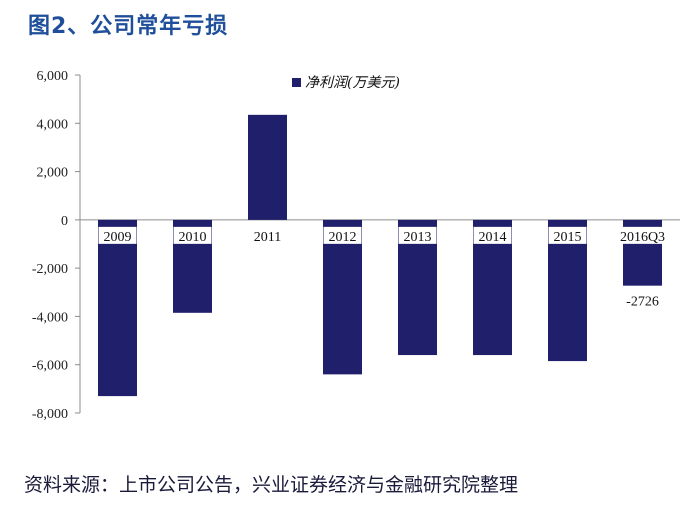 This screenshot has height=511, width=700. I want to click on y-tick-label: 0, so click(64, 221).